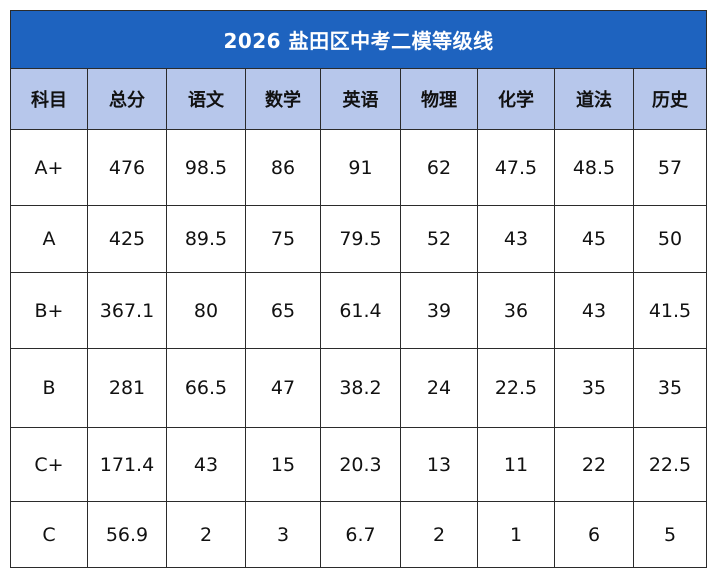 This screenshot has height=572, width=715. Describe the element at coordinates (594, 534) in the screenshot. I see `table-cell: 6` at that location.